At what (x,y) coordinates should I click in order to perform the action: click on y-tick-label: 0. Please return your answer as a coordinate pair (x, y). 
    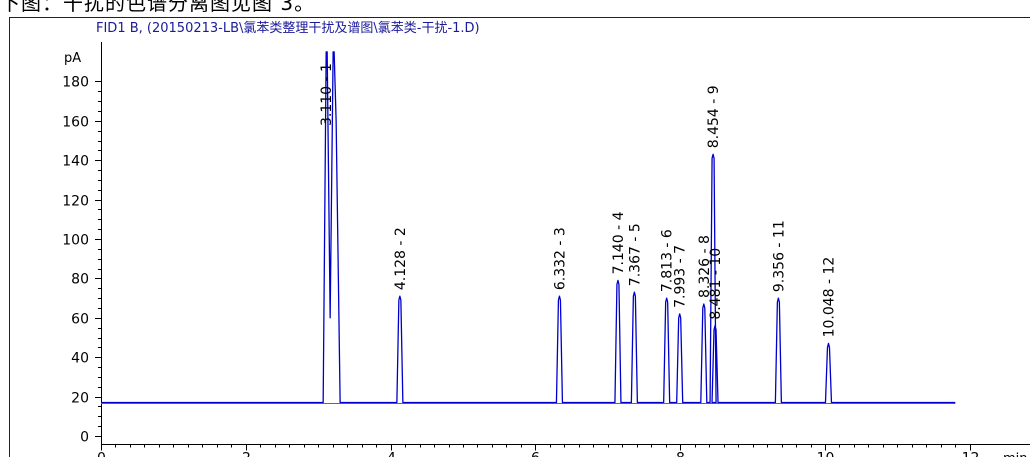
    Looking at the image, I should click on (84, 438).